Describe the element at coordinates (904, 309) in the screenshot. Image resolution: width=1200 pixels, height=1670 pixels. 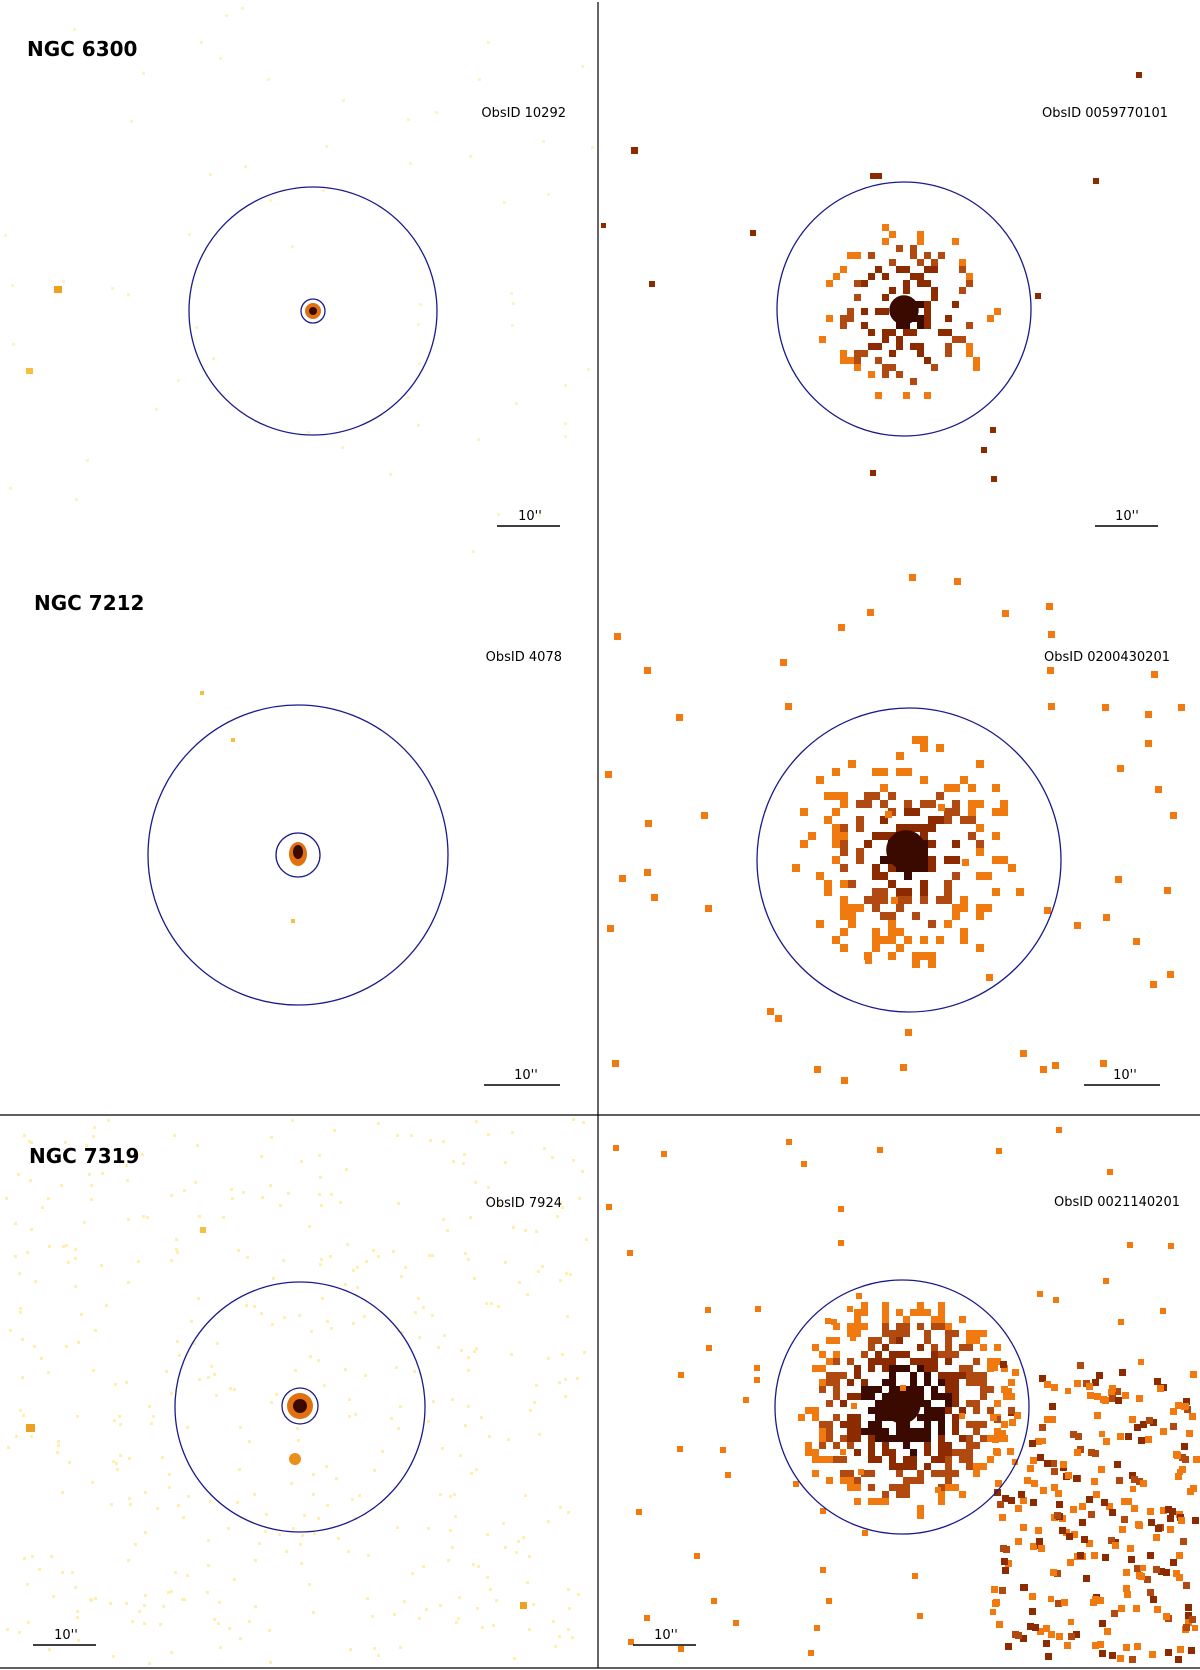
I see `source-extraction-circle` at that location.